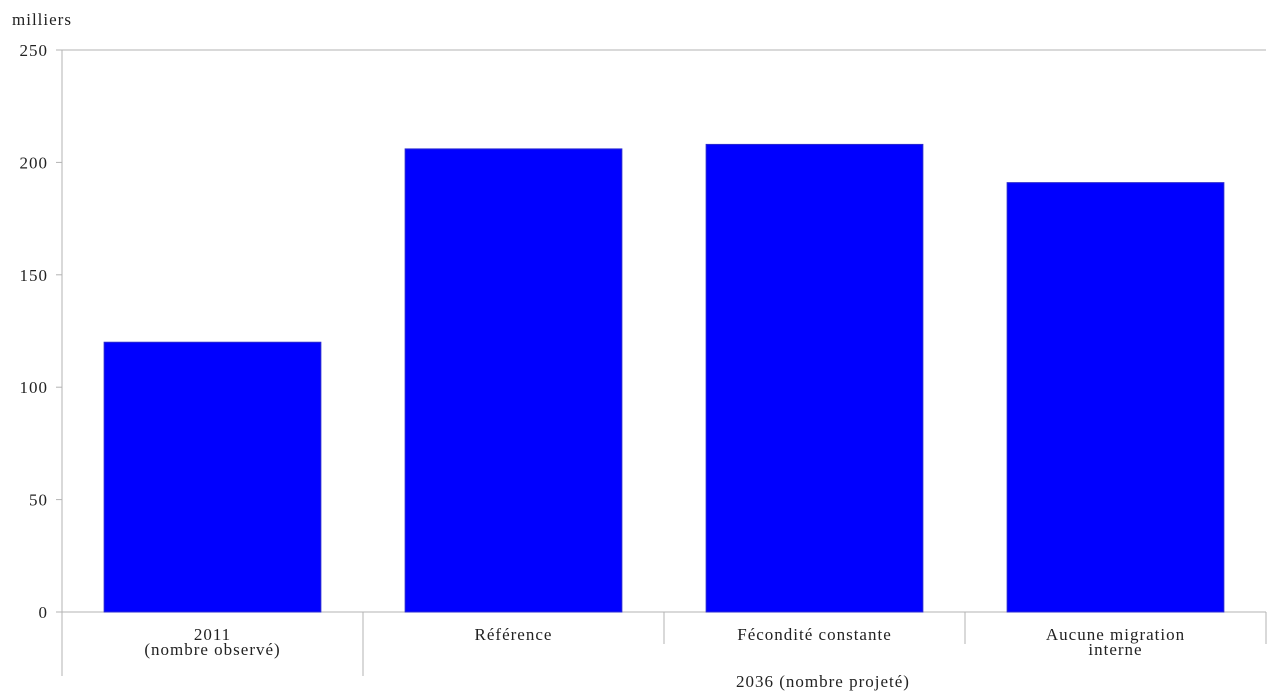 The image size is (1267, 695). I want to click on x-category-label-line: Référence, so click(514, 634).